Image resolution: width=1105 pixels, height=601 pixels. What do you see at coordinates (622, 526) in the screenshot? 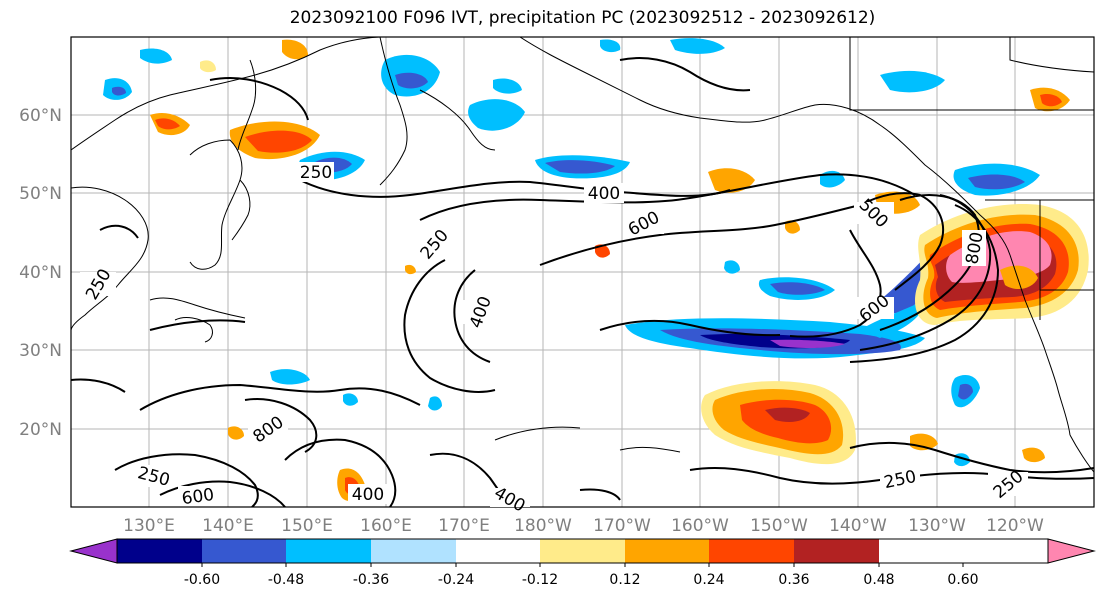
I see `lon-label: 170°W` at bounding box center [622, 526].